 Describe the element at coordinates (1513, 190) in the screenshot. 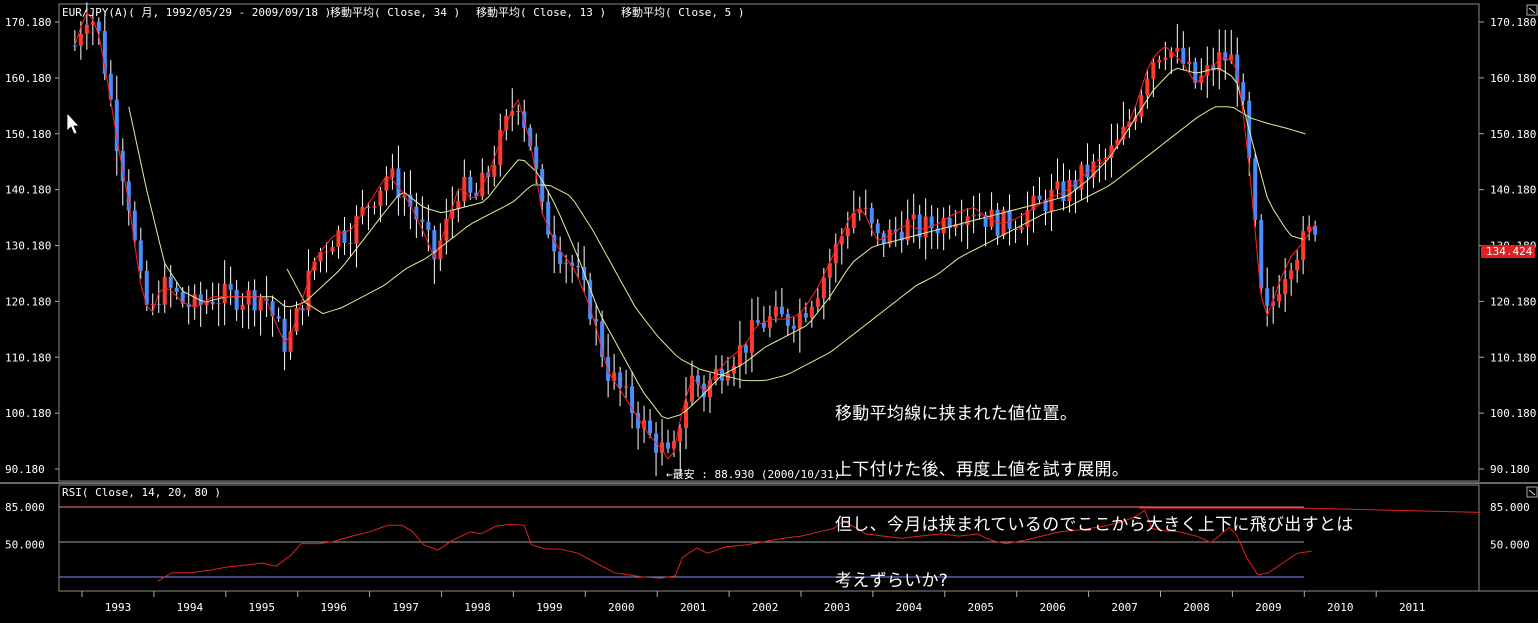

I see `price-tick-label-right: 140.180` at that location.